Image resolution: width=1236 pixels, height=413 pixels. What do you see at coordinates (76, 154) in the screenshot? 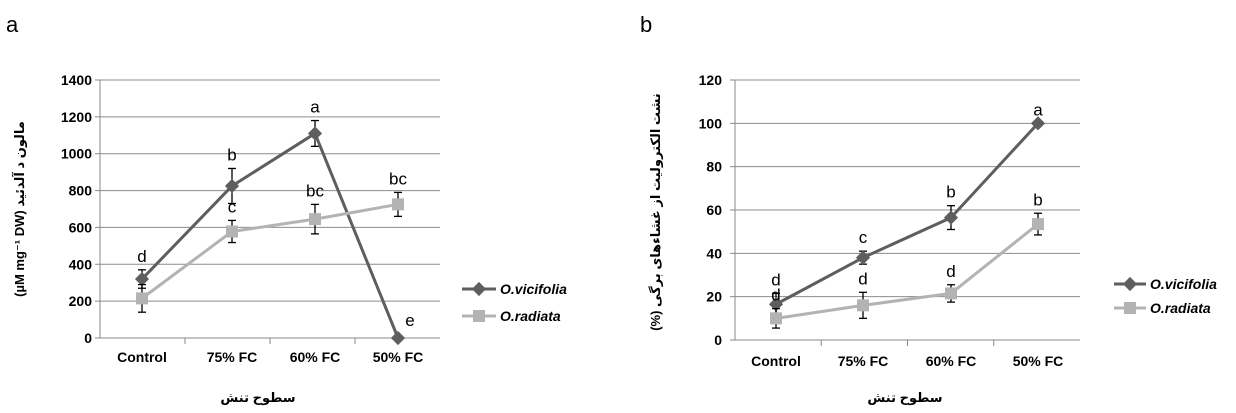
I see `y-tick-label: 1000` at bounding box center [76, 154].